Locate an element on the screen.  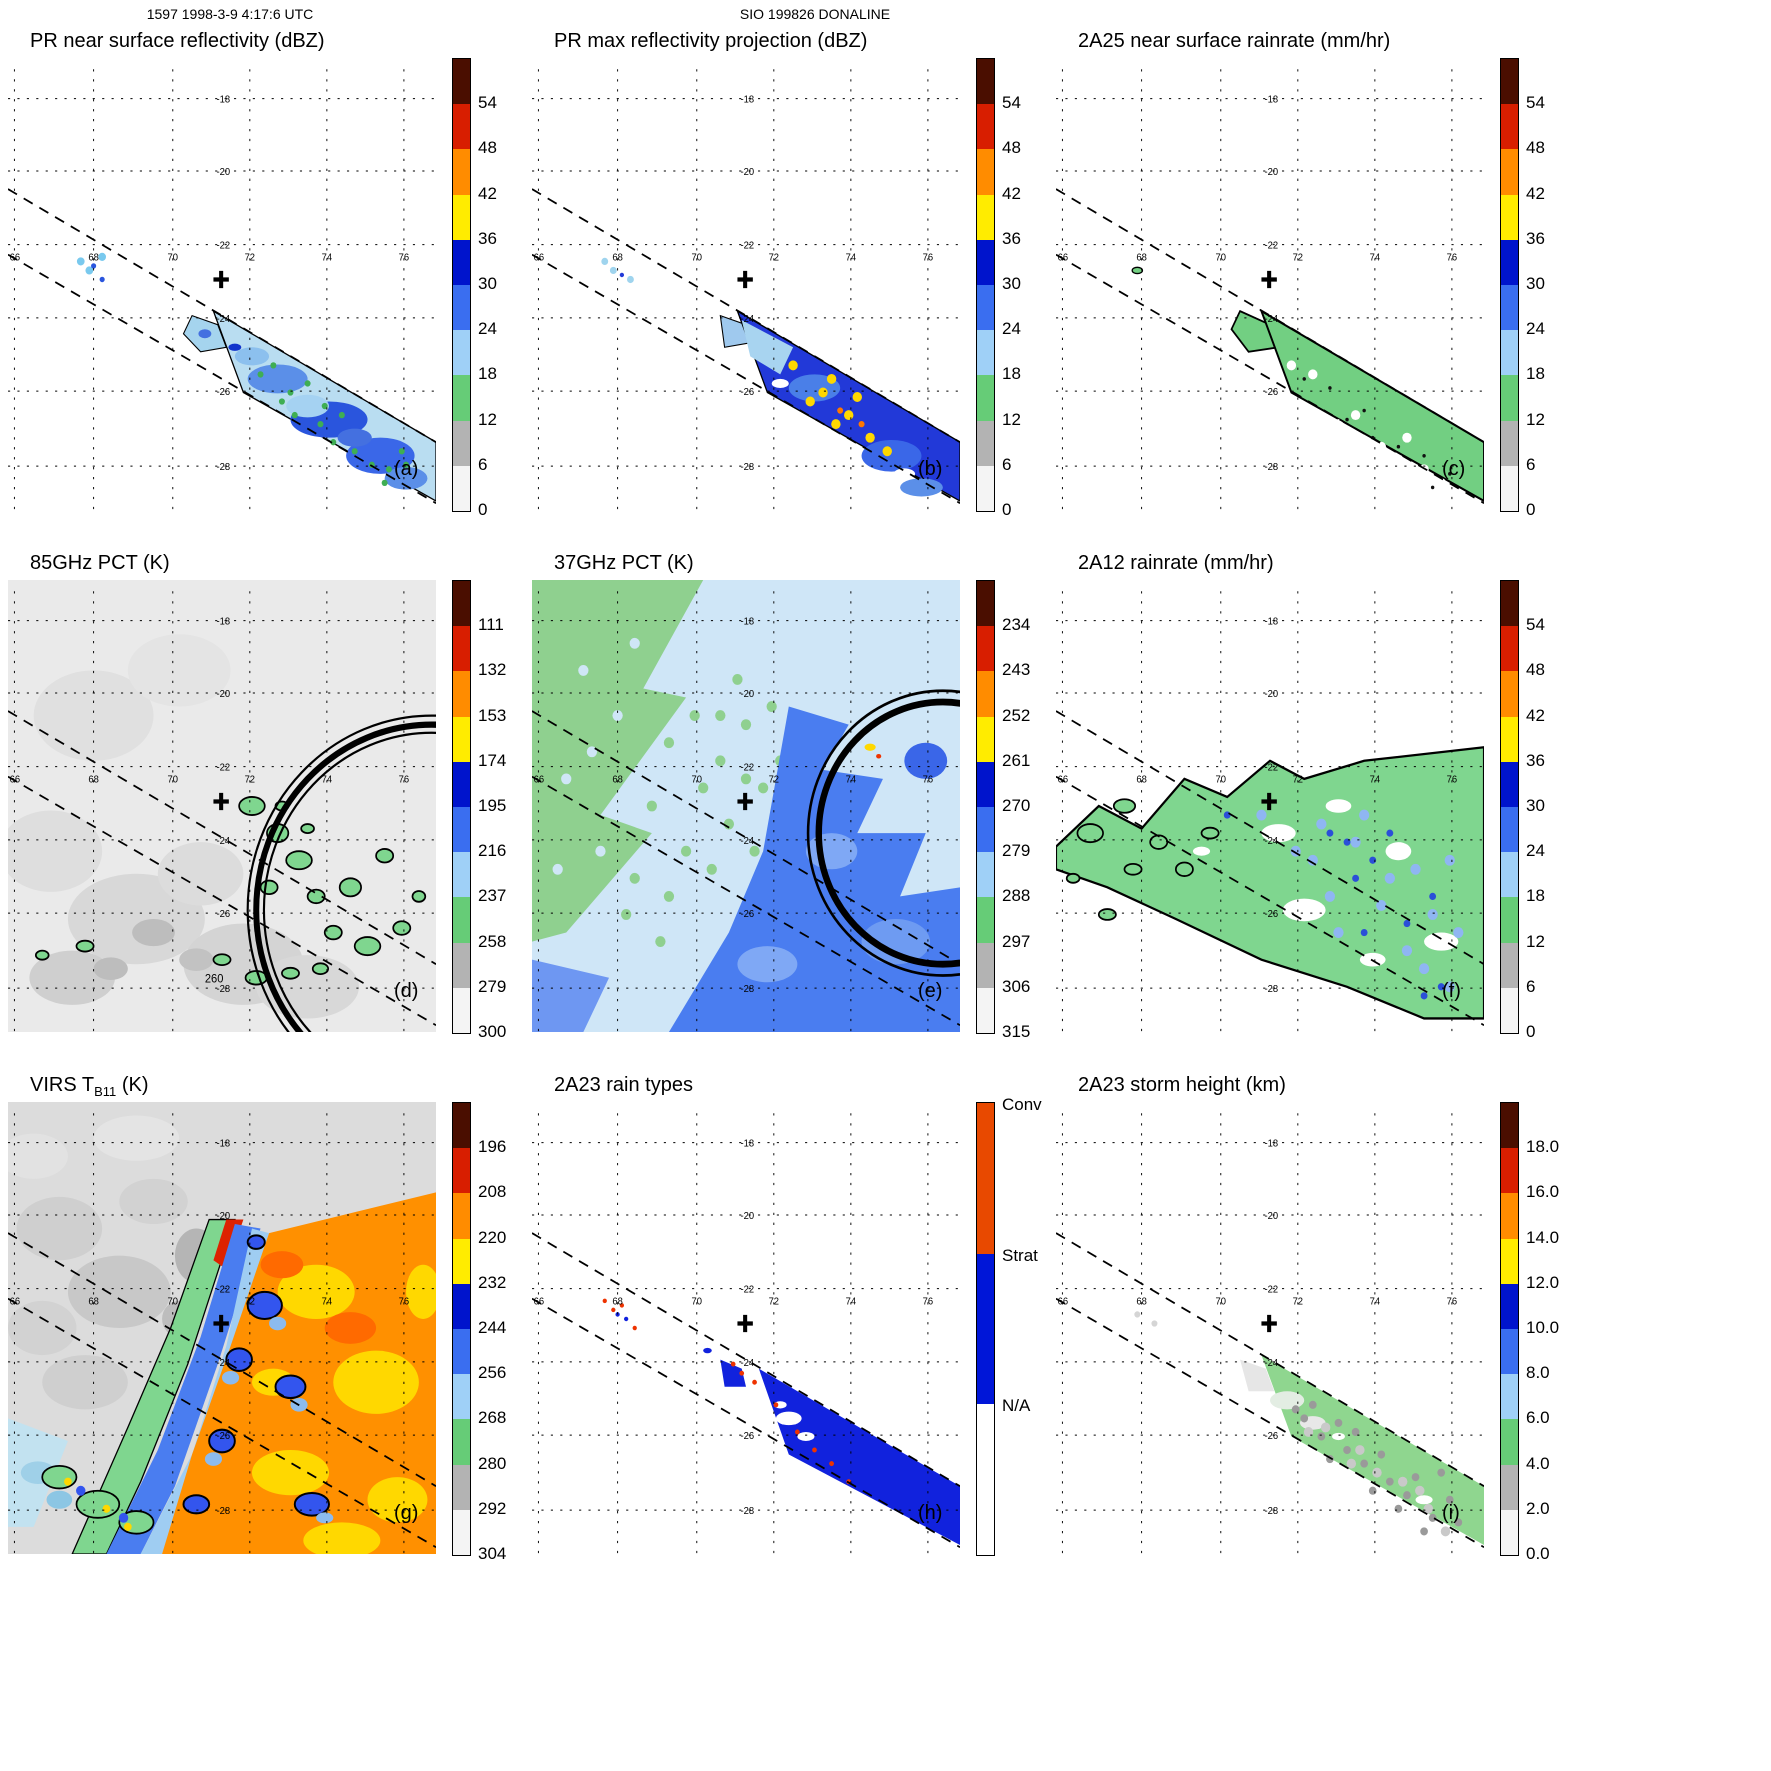
colorbar-tick: 48 is located at coordinates (487, 148).